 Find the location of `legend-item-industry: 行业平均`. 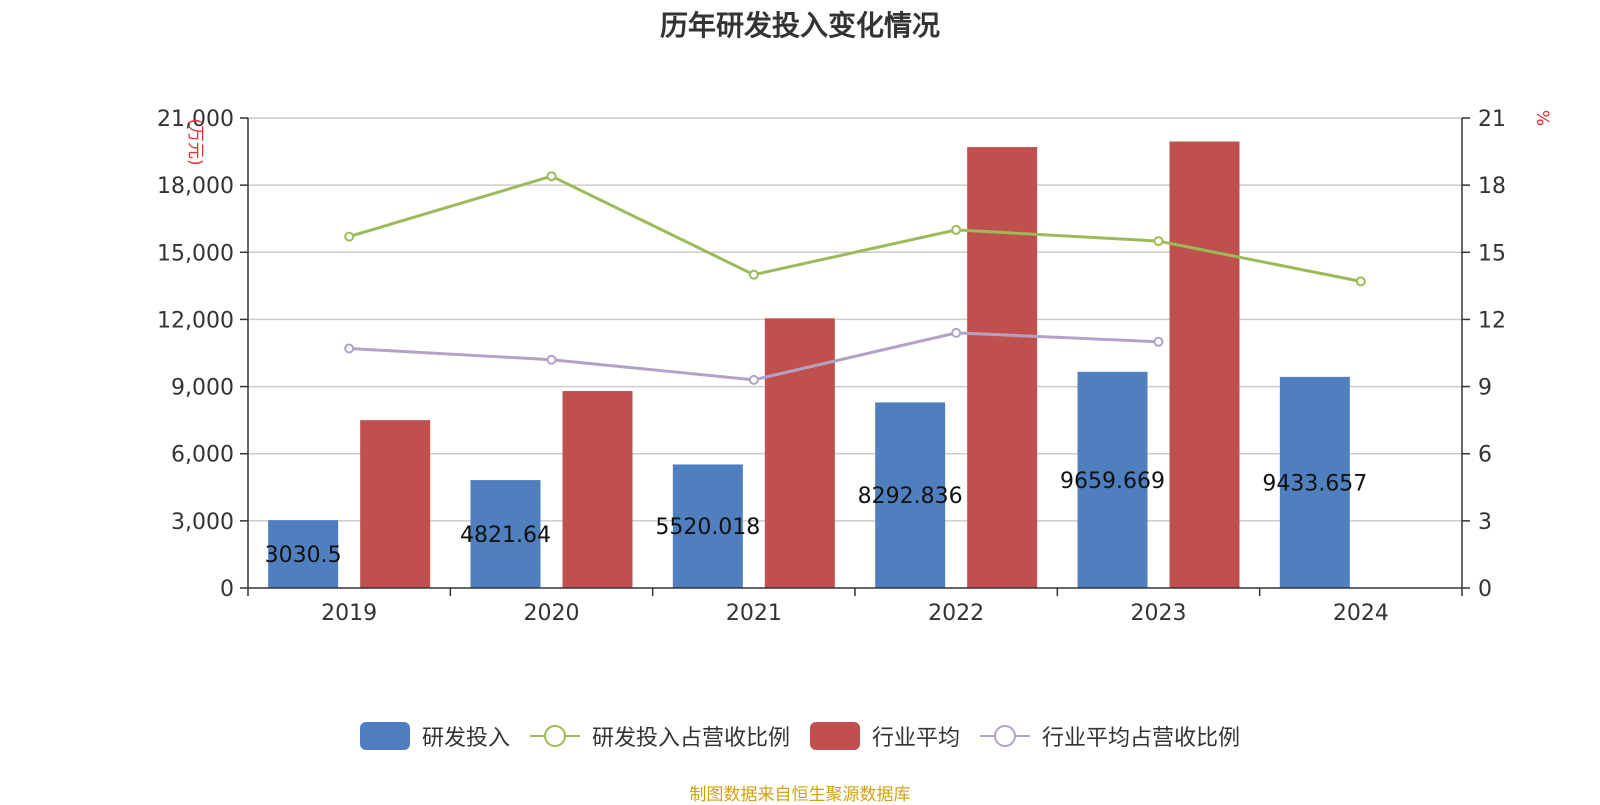

legend-item-industry: 行业平均 is located at coordinates (885, 736).